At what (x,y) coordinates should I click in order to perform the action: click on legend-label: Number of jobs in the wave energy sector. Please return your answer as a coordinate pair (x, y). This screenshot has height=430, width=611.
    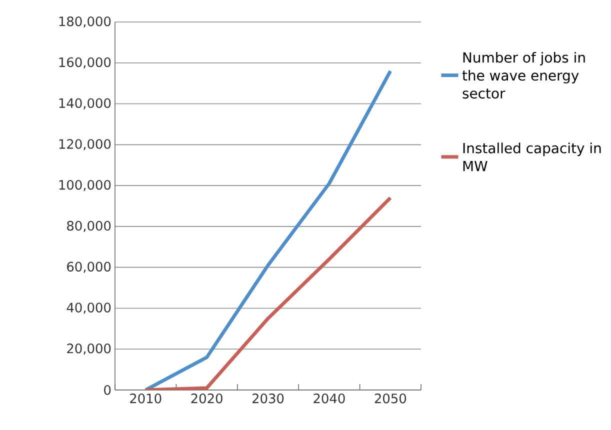
    Looking at the image, I should click on (523, 75).